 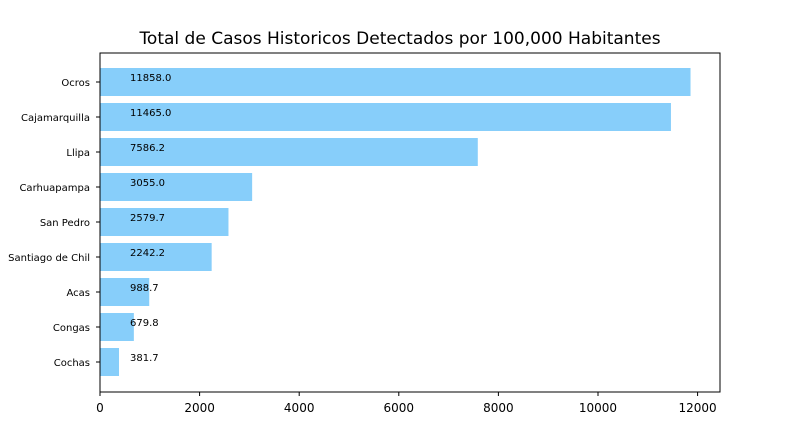 What do you see at coordinates (144, 323) in the screenshot?
I see `bar-value-label: 679.8` at bounding box center [144, 323].